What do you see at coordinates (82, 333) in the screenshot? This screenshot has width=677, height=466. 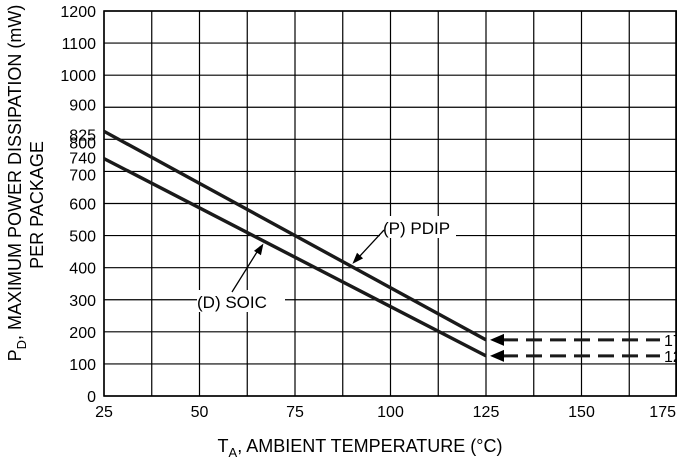 I see `y-tick-label: 200` at bounding box center [82, 333].